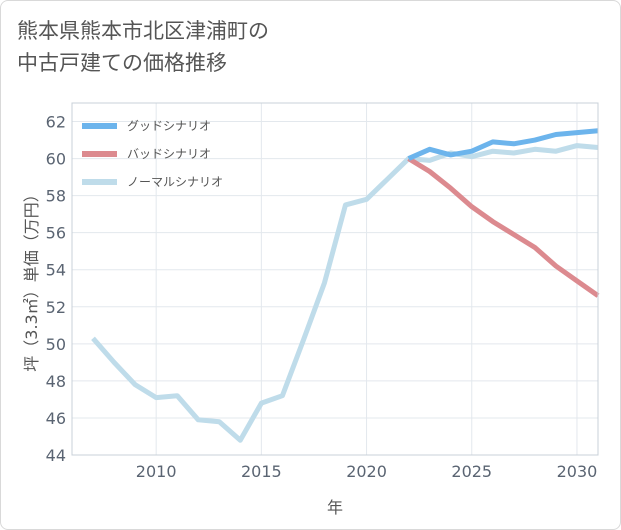 The width and height of the screenshot is (621, 530). Describe the element at coordinates (143, 31) in the screenshot. I see `chart-title-line-1: 熊本県熊本市北区津浦町の` at that location.